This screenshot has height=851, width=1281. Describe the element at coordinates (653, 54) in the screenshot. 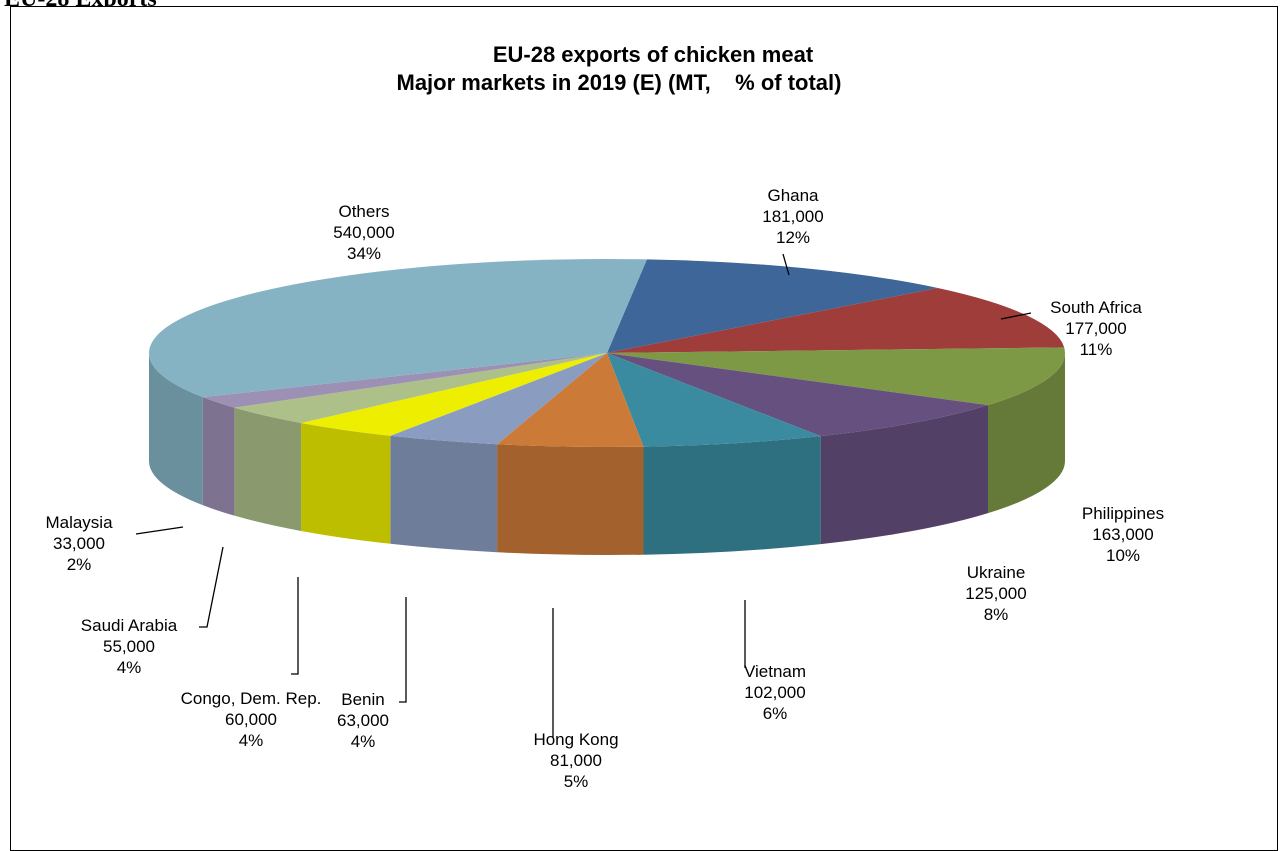

I see `chart-title: EU-28 exports of chicken meat` at that location.